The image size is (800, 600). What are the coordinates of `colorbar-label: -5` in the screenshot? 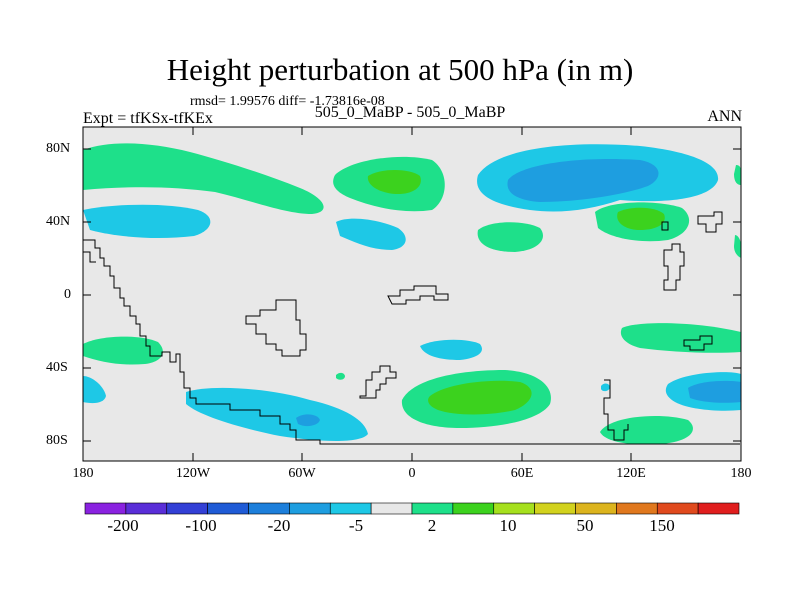 It's located at (356, 525).